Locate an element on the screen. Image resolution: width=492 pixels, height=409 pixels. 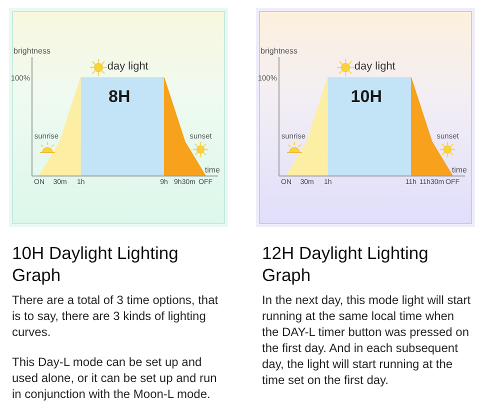
annotation: 8H is located at coordinates (119, 96).